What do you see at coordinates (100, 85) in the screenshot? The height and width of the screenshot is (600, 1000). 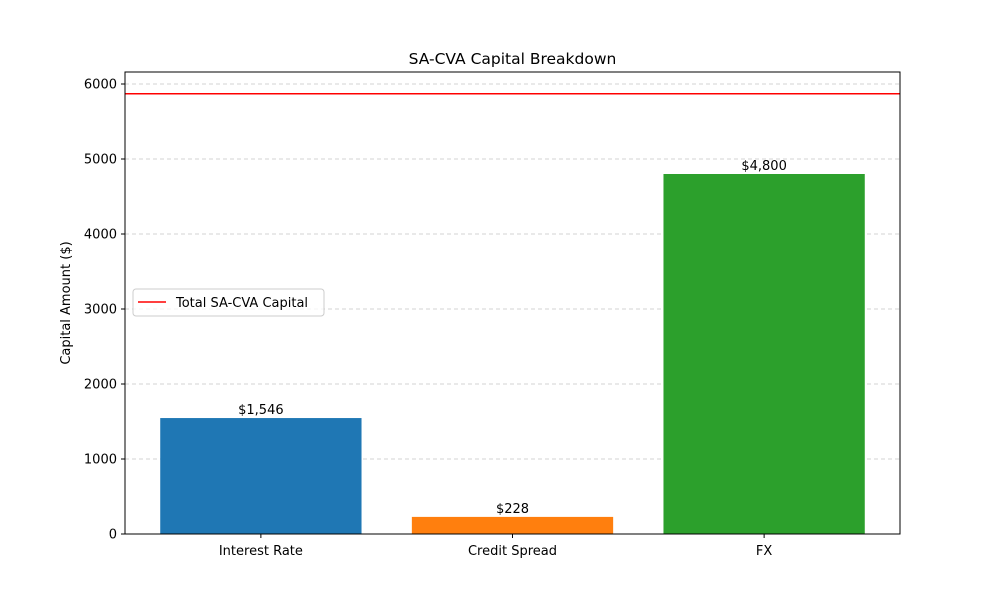 I see `y-tick-label: 6000` at bounding box center [100, 85].